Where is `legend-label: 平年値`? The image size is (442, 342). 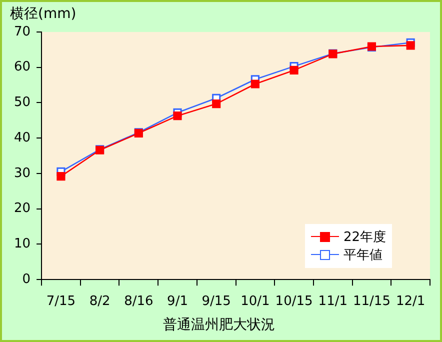
legend-label: 平年値 is located at coordinates (362, 255).